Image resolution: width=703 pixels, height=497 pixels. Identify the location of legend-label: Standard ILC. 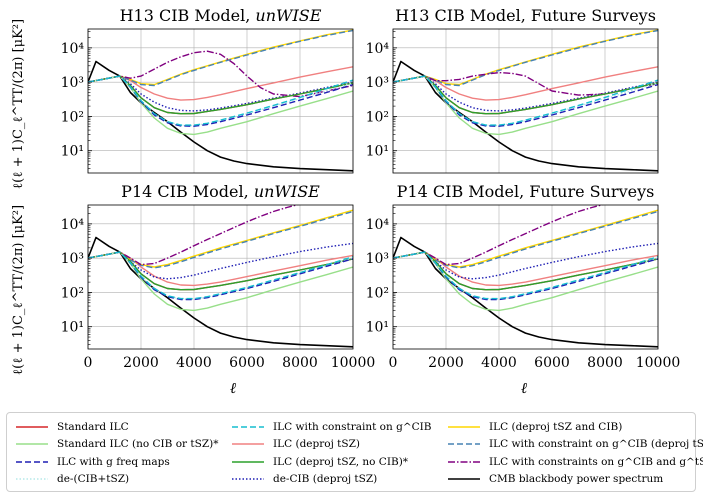
(93, 426).